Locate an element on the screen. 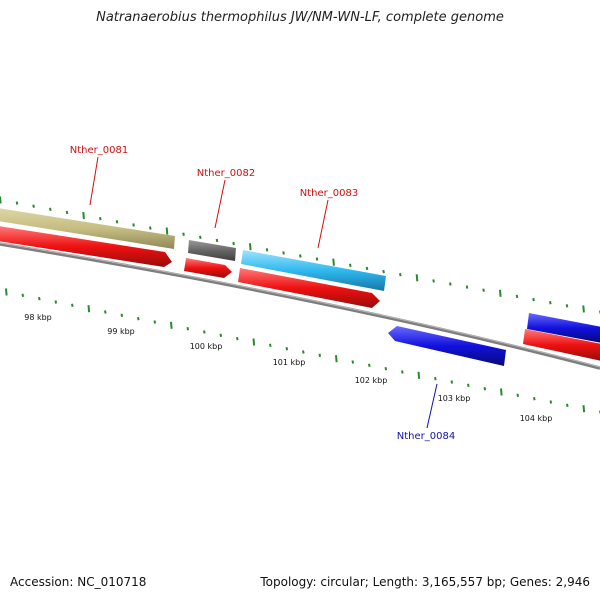  accession-label: Accession: NC_010718 is located at coordinates (78, 582).